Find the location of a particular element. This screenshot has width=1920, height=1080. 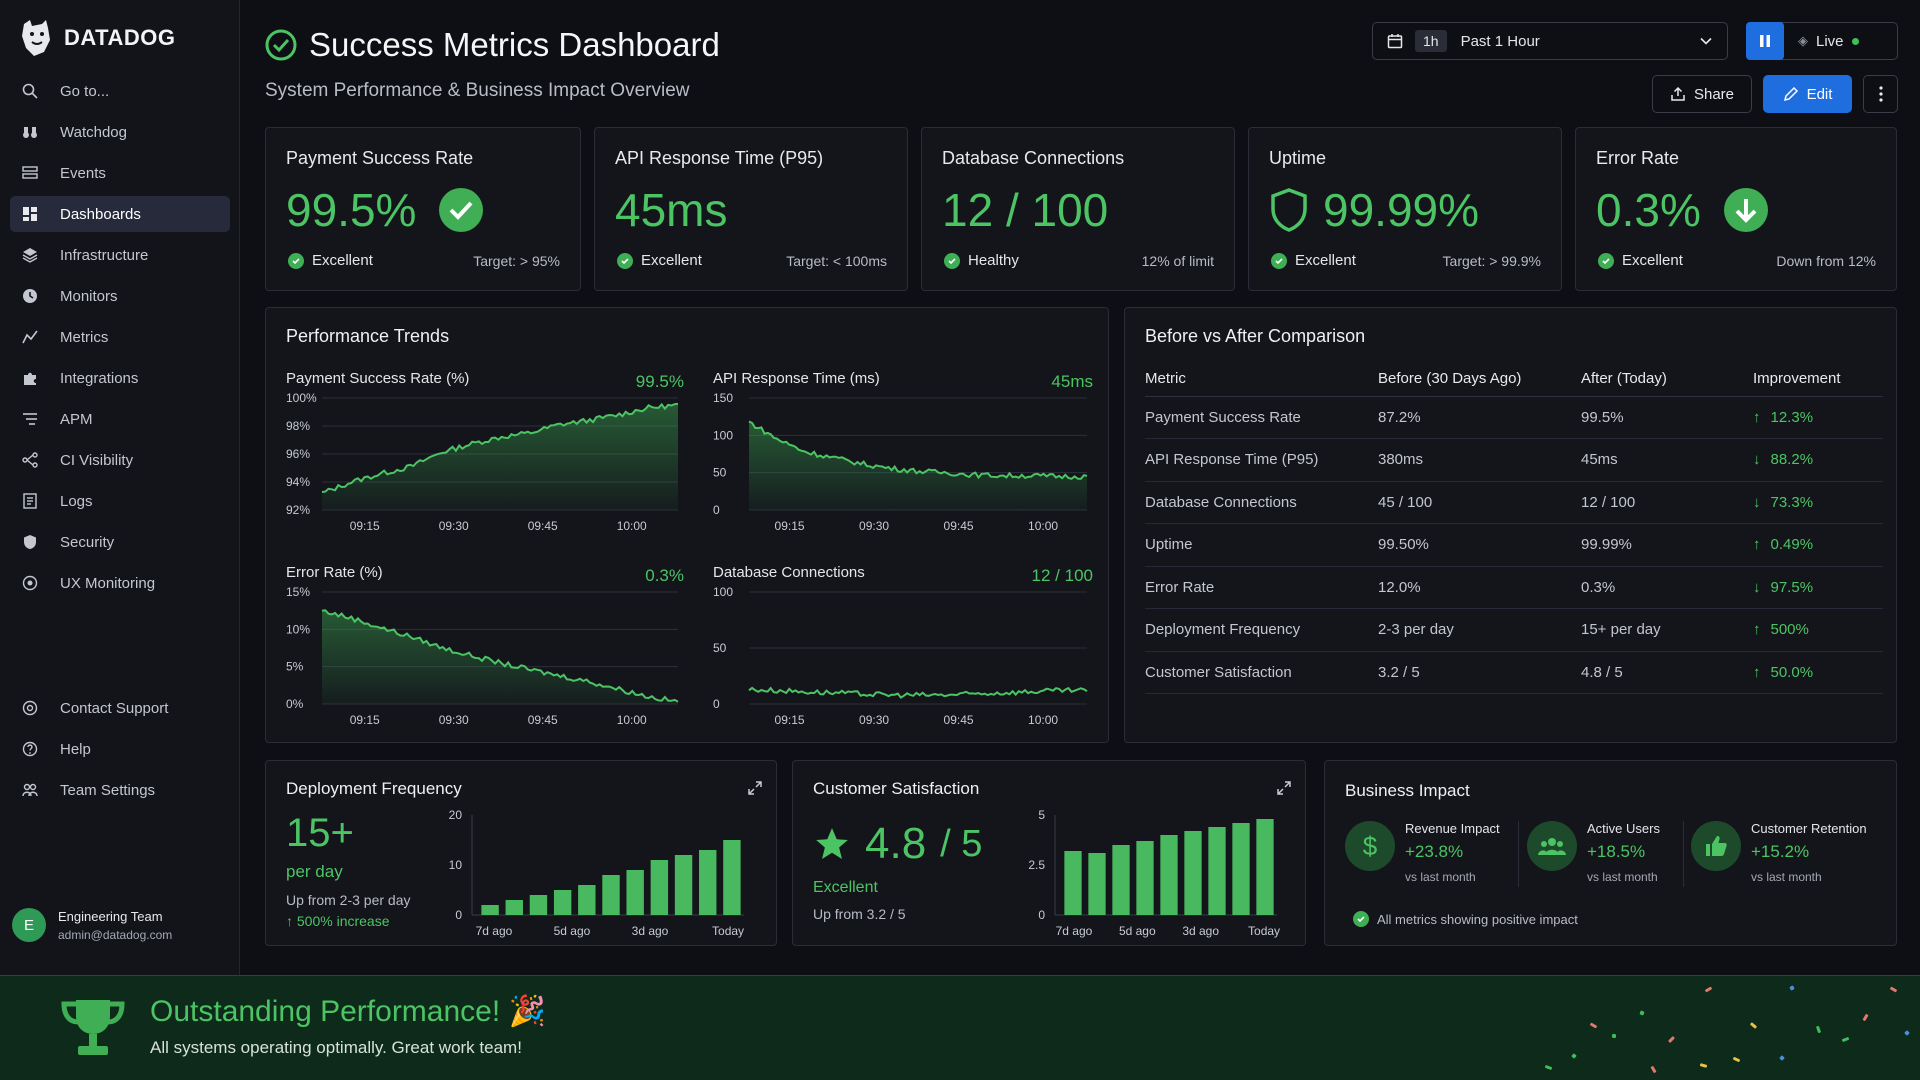

y-tick-label: 150 is located at coordinates (723, 398).